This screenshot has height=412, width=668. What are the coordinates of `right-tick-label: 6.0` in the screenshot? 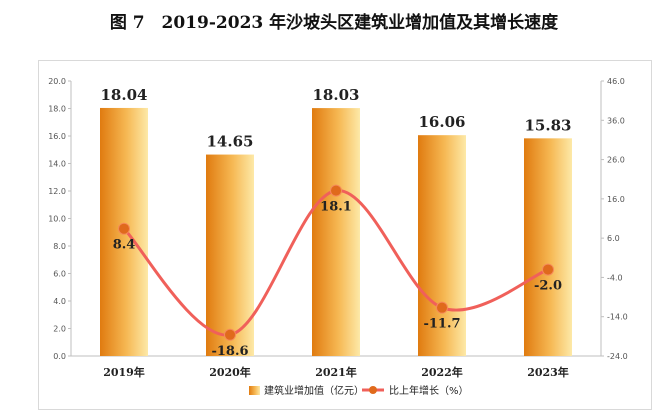 It's located at (613, 238).